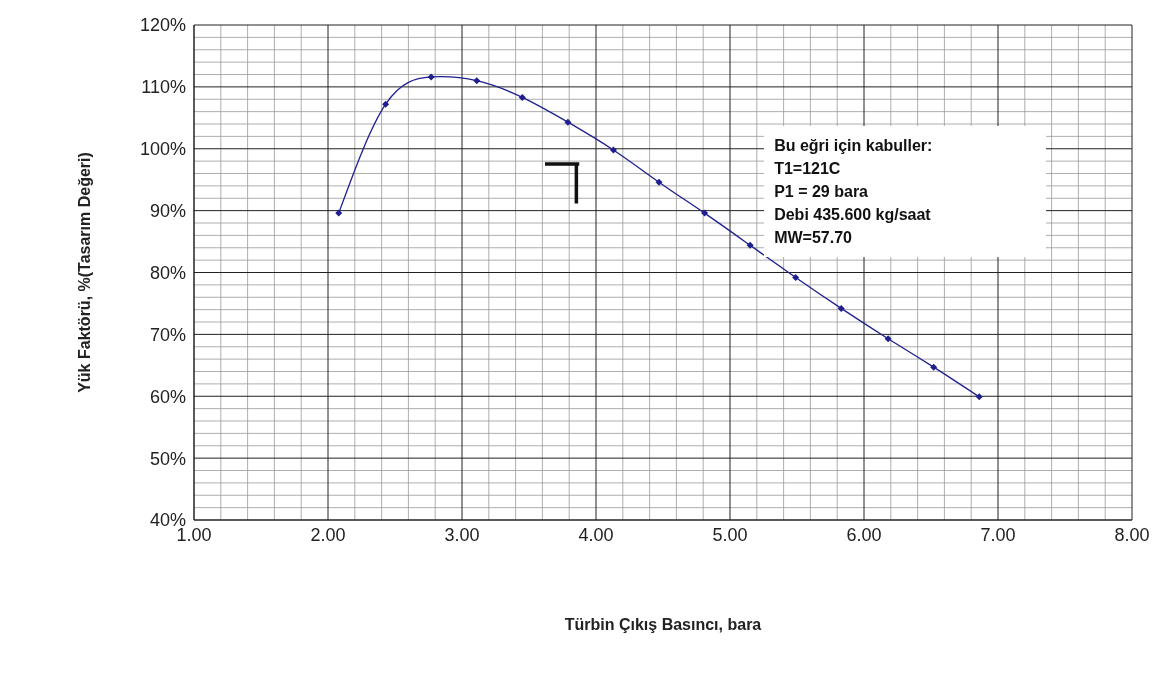 The image size is (1153, 698). What do you see at coordinates (167, 334) in the screenshot?
I see `y-tick-label: 70%` at bounding box center [167, 334].